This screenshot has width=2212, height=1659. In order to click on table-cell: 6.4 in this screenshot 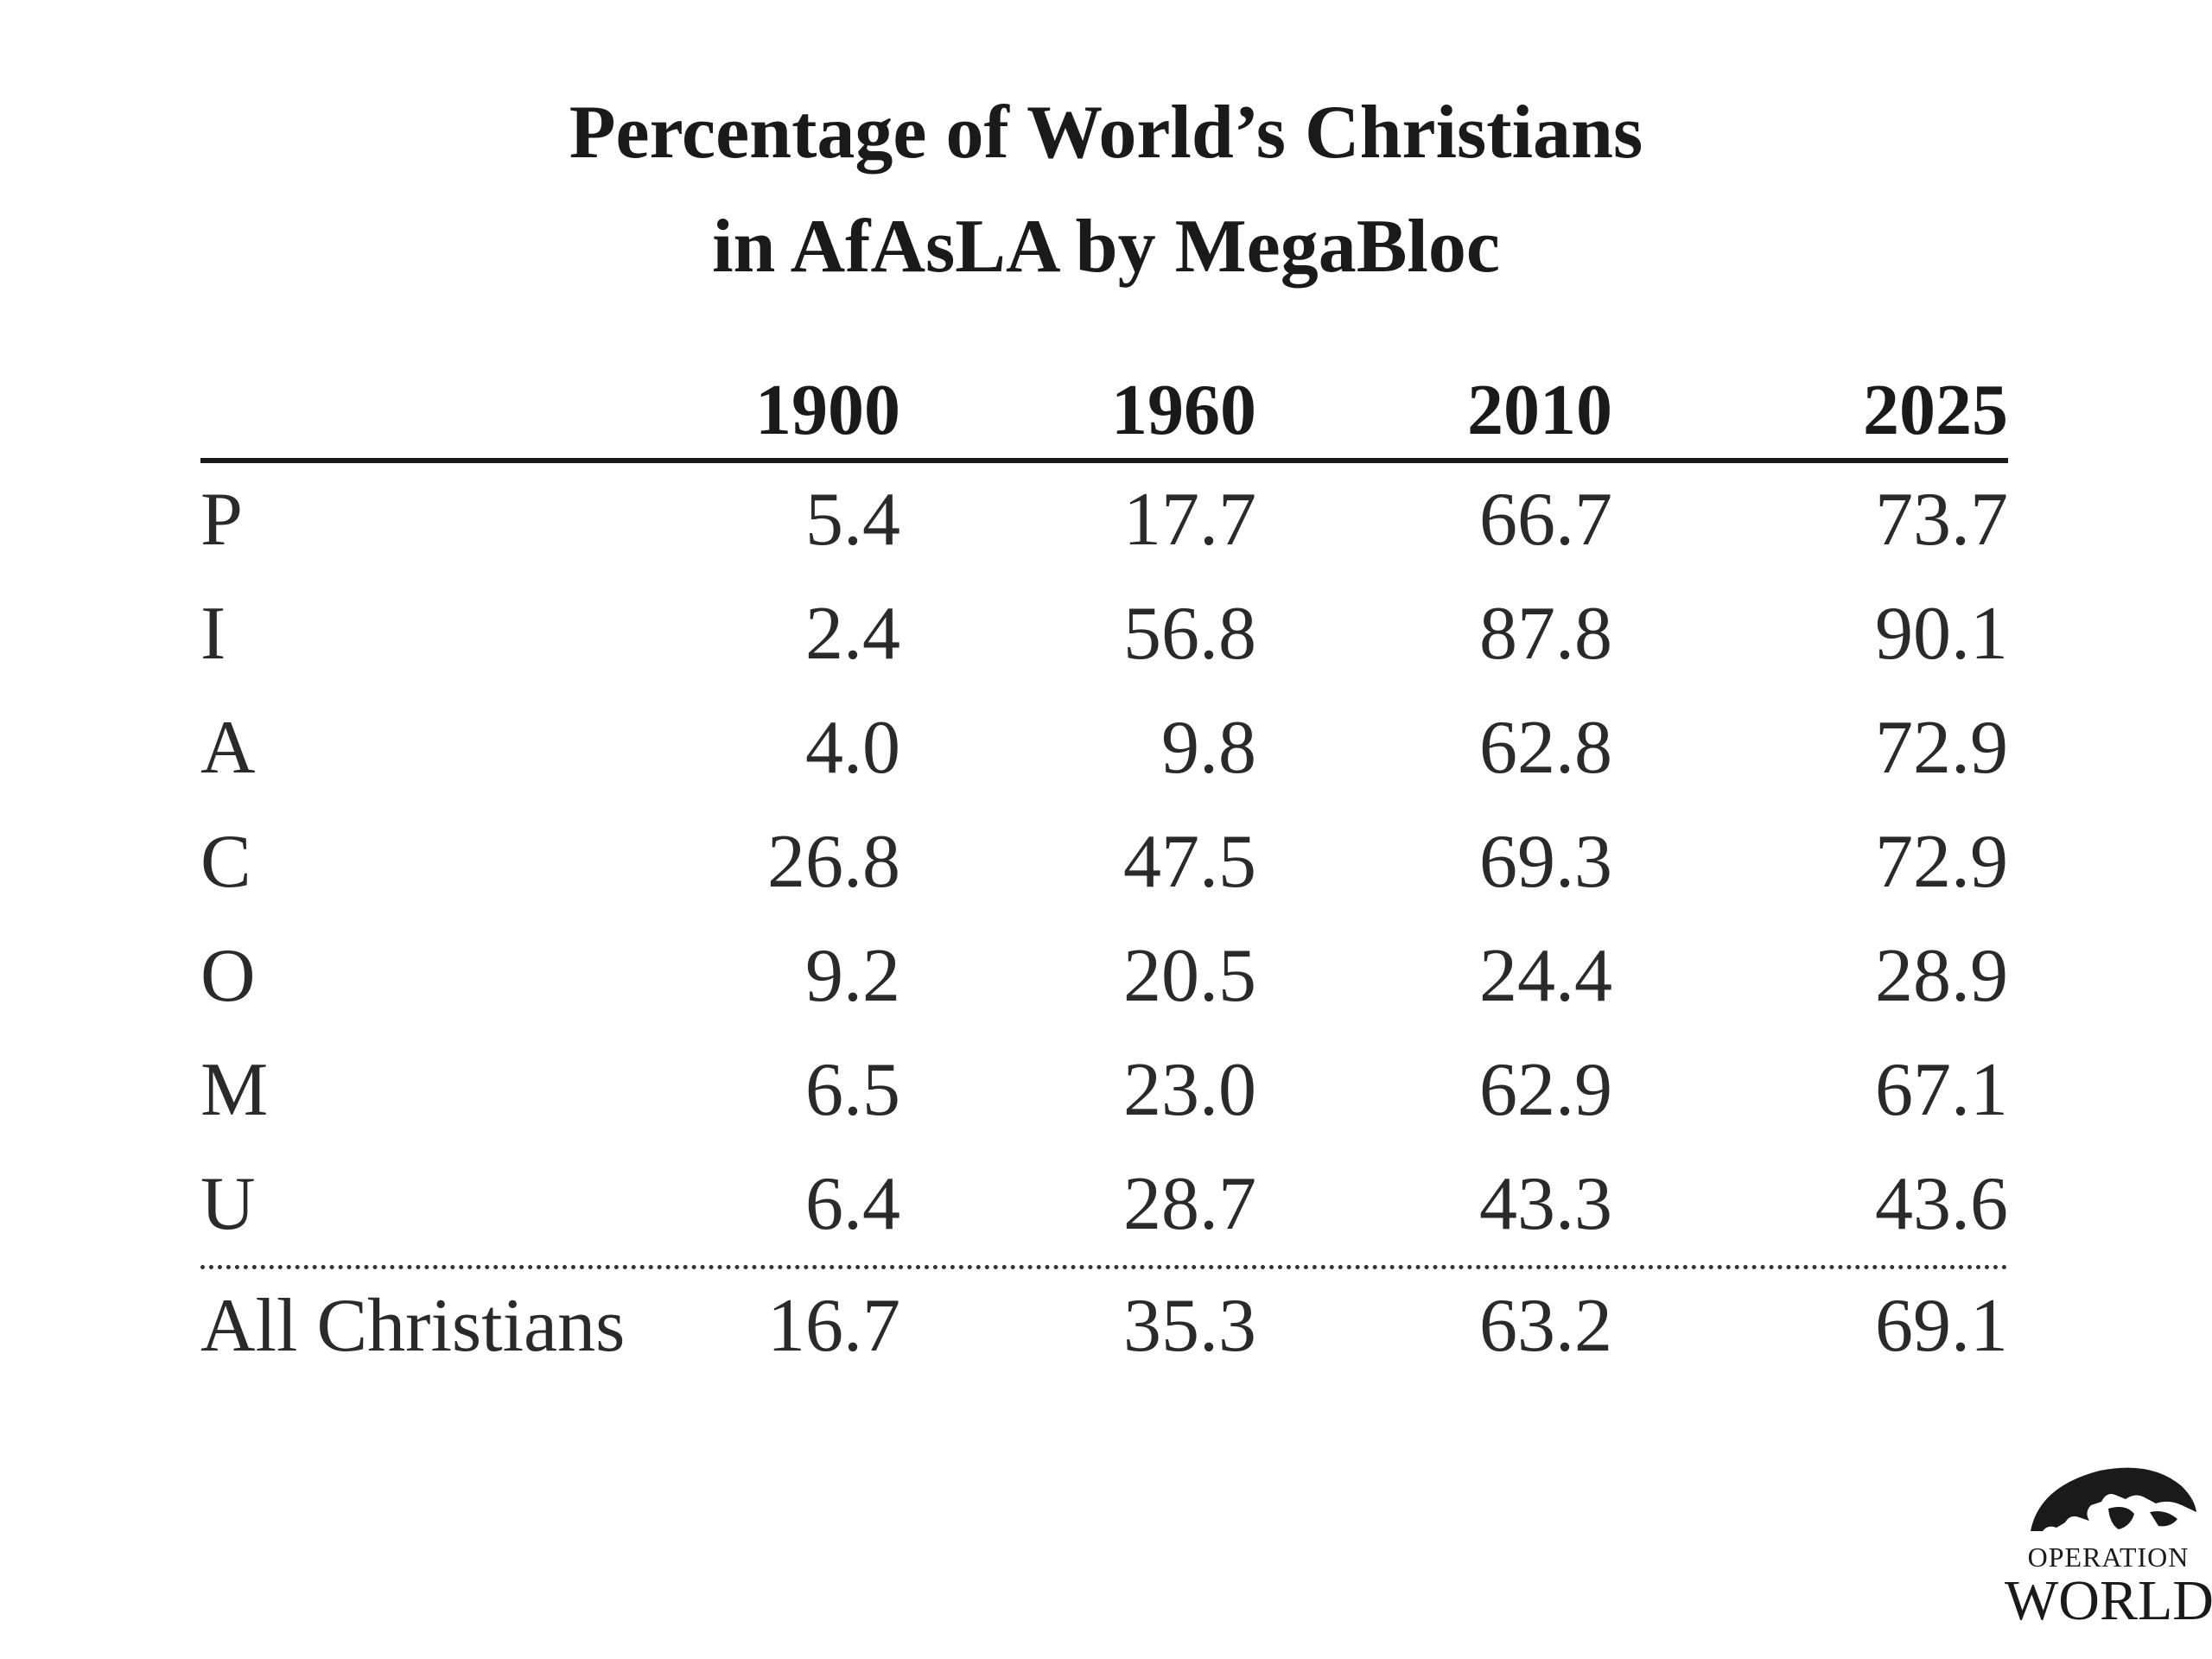, I will do `click(852, 1204)`.